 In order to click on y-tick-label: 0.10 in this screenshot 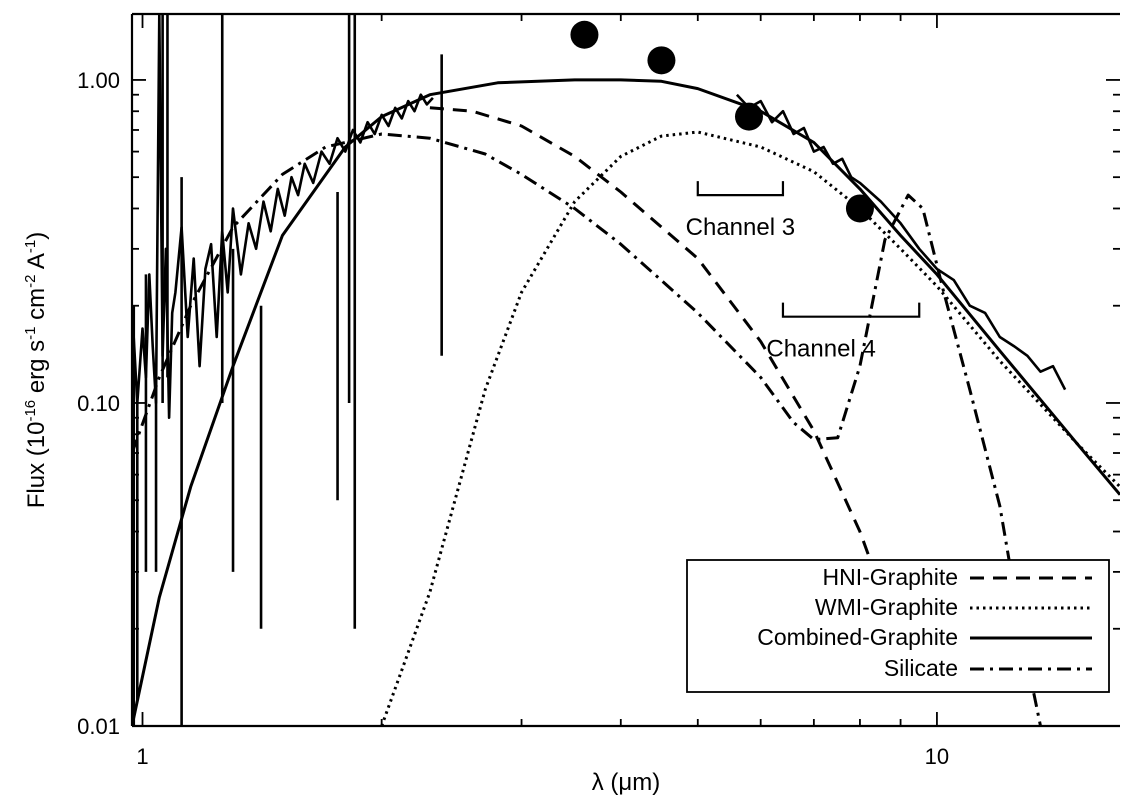, I will do `click(98, 403)`.